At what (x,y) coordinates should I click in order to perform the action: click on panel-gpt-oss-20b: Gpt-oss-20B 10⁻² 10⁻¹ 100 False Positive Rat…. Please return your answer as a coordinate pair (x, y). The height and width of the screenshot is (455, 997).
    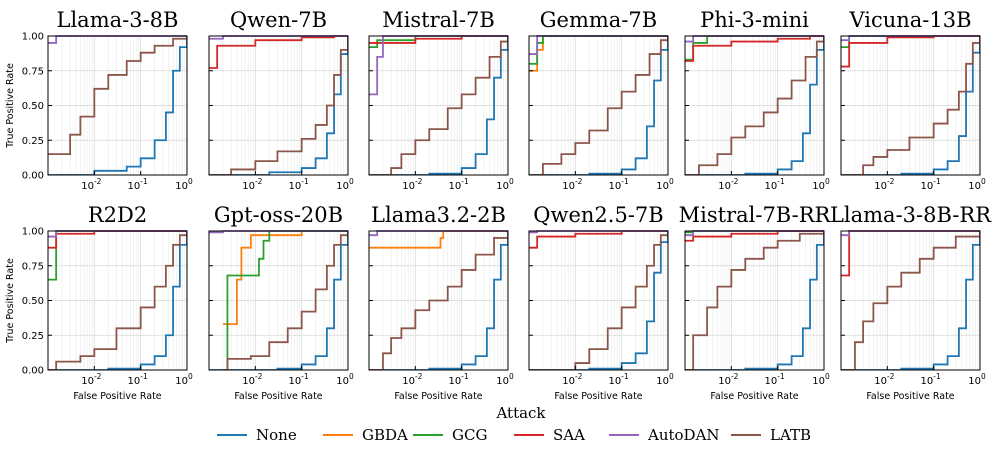
    Looking at the image, I should click on (281, 302).